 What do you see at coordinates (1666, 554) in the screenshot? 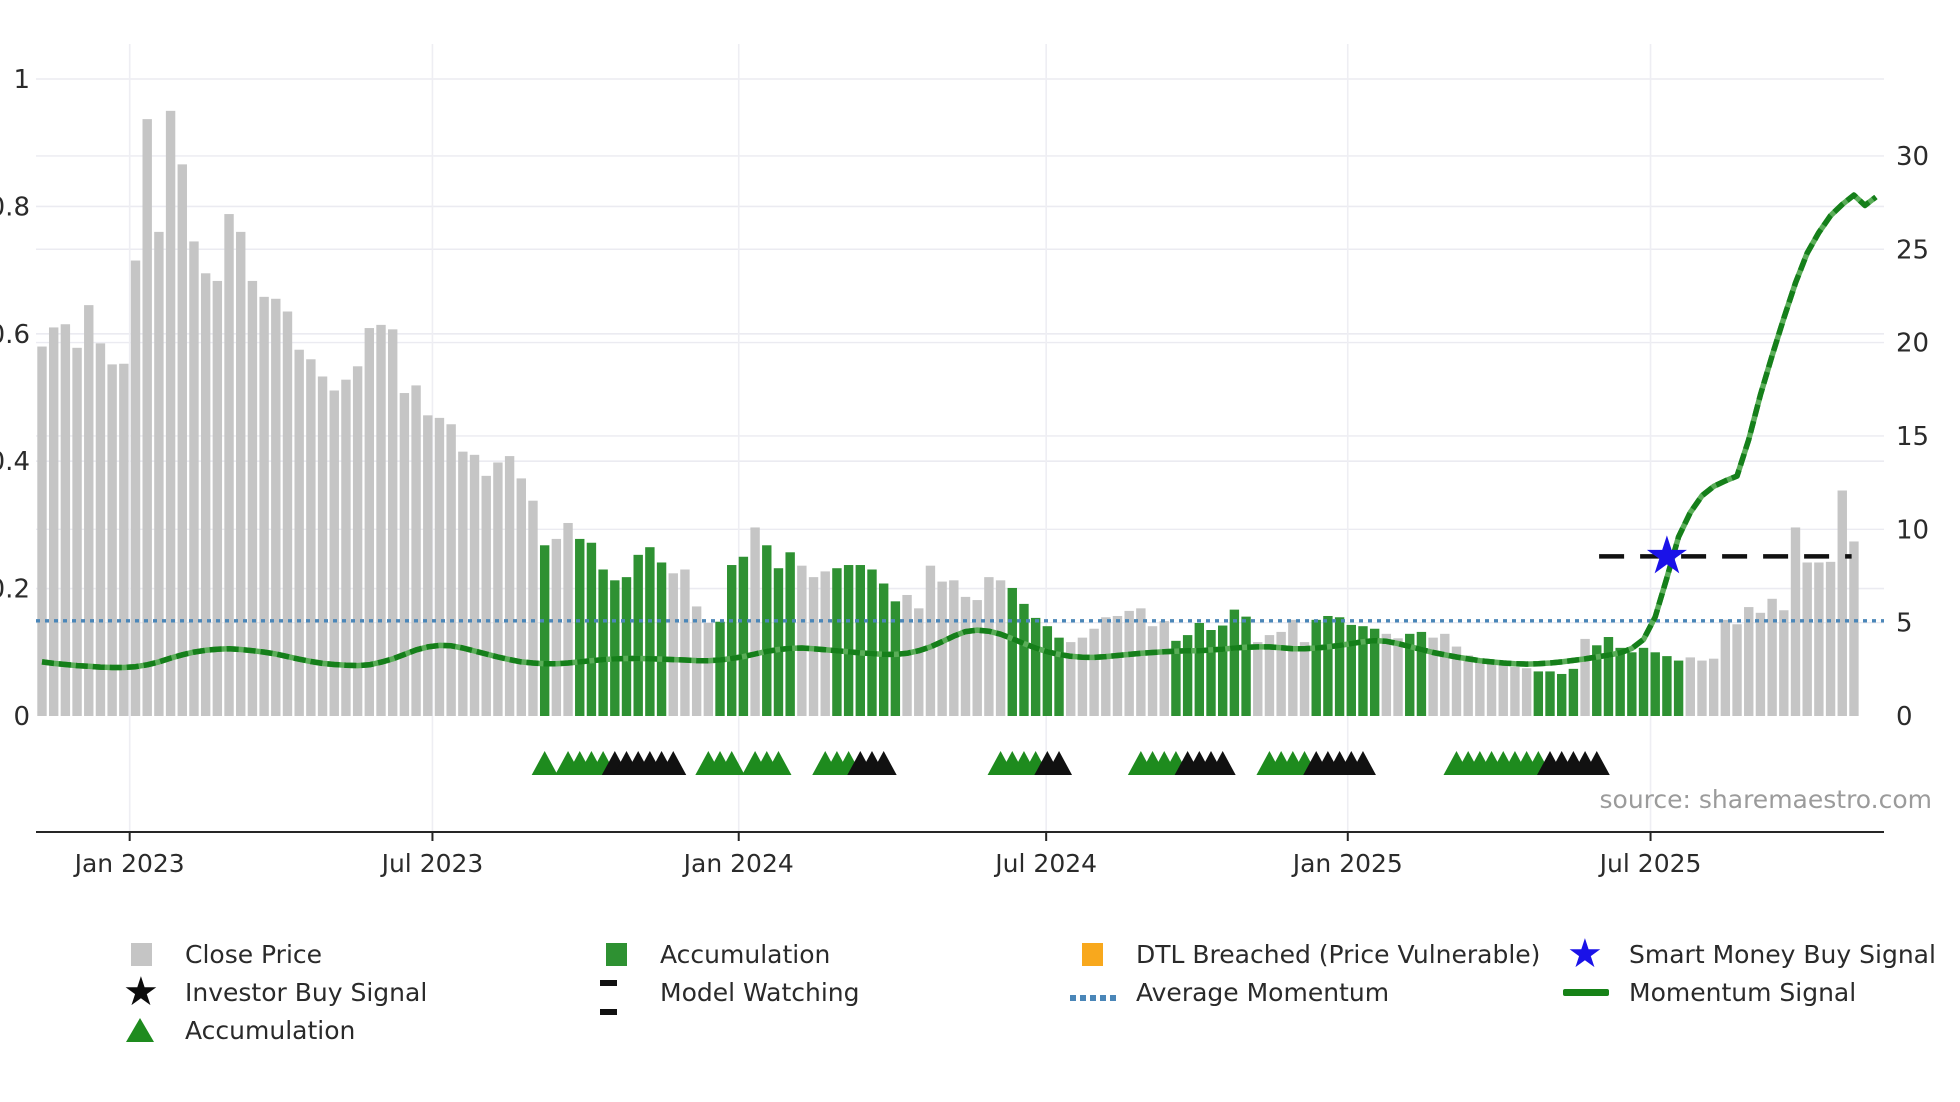
I see `smart-money-star-icon` at bounding box center [1666, 554].